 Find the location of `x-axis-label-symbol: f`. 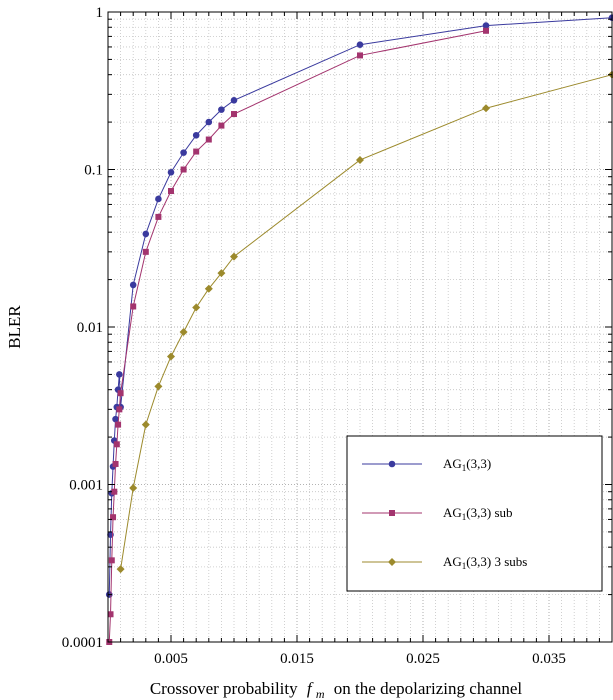

x-axis-label-symbol: f is located at coordinates (310, 688).